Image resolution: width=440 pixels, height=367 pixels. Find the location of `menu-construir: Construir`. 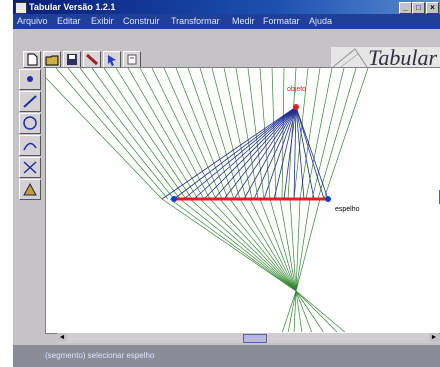

menu-construir: Construir is located at coordinates (141, 21).